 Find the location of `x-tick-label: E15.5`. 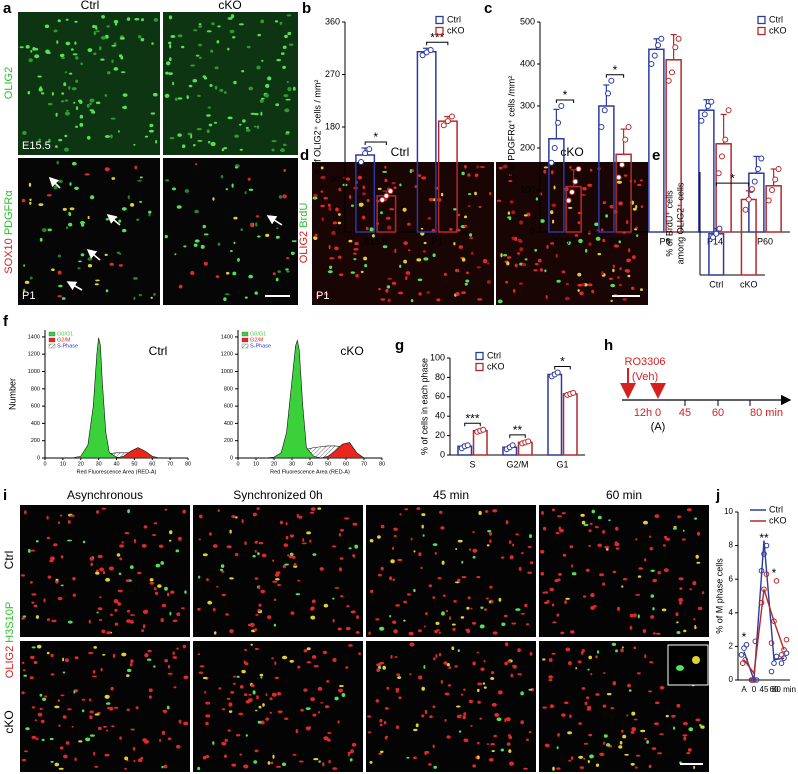

x-tick-label: E15.5 is located at coordinates (565, 241).